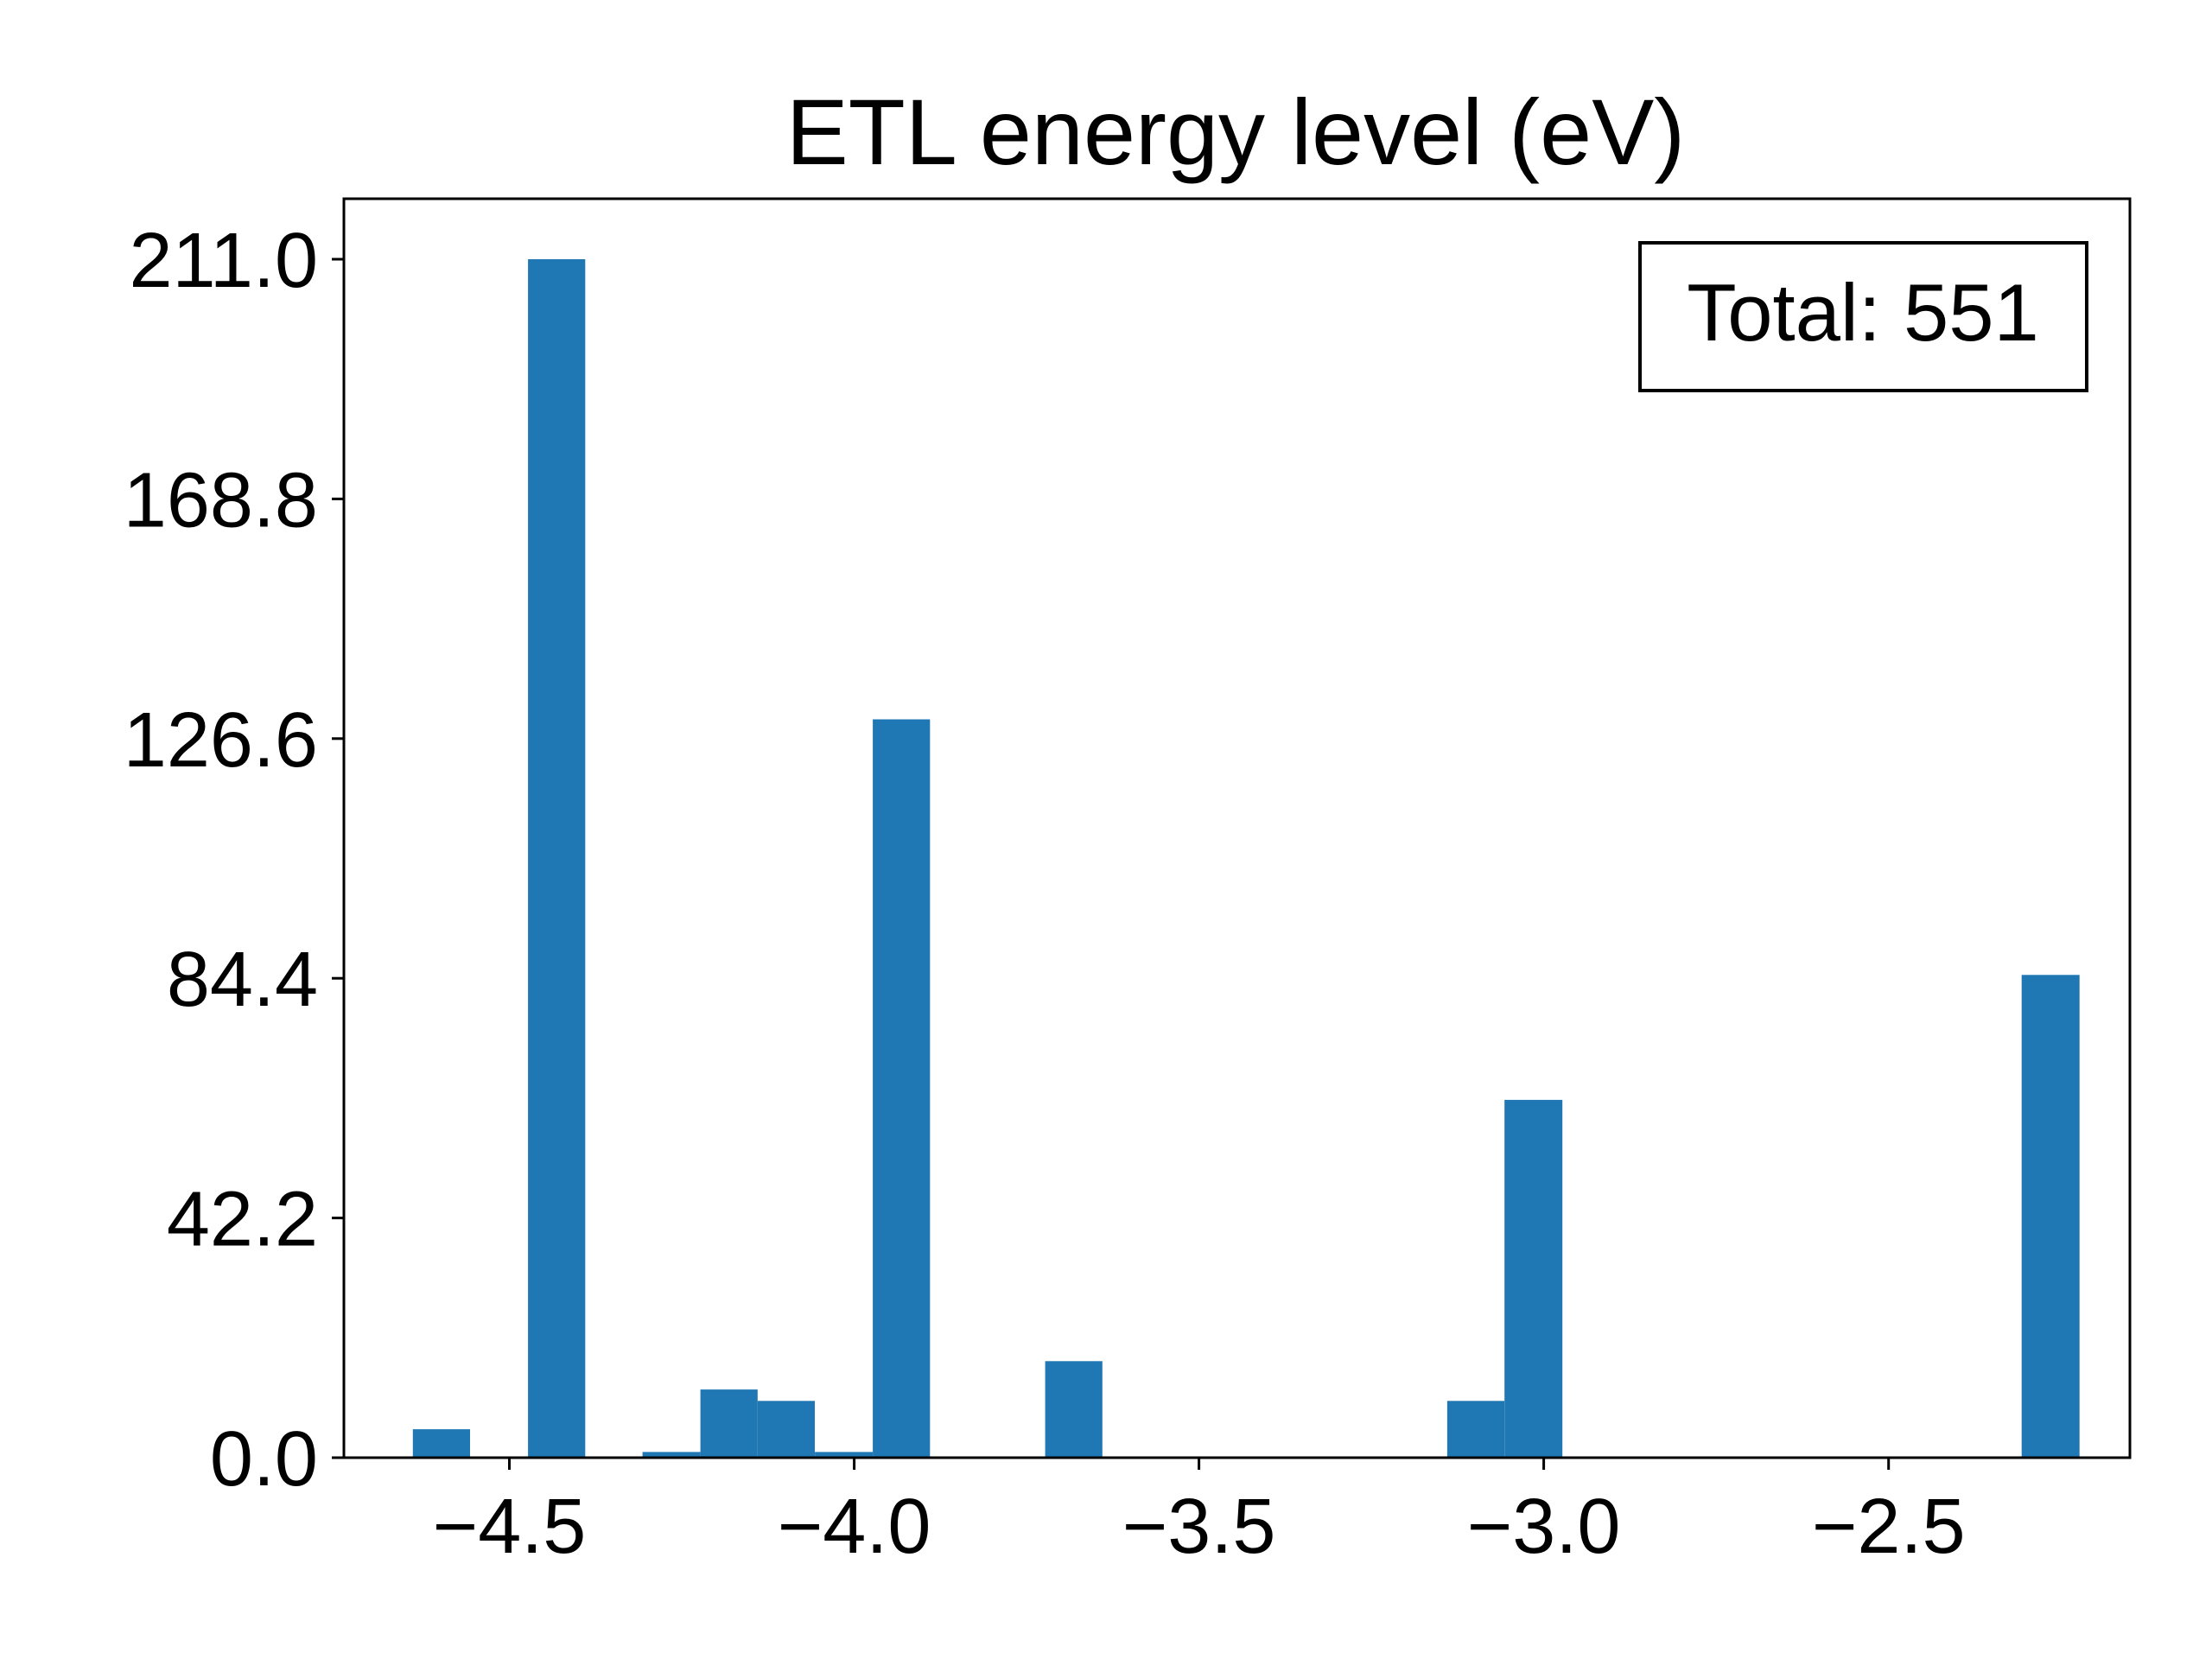  I want to click on x-axis: −4.5 −4.0 −3.5 −3.0 −2.5, so click(1199, 1514).